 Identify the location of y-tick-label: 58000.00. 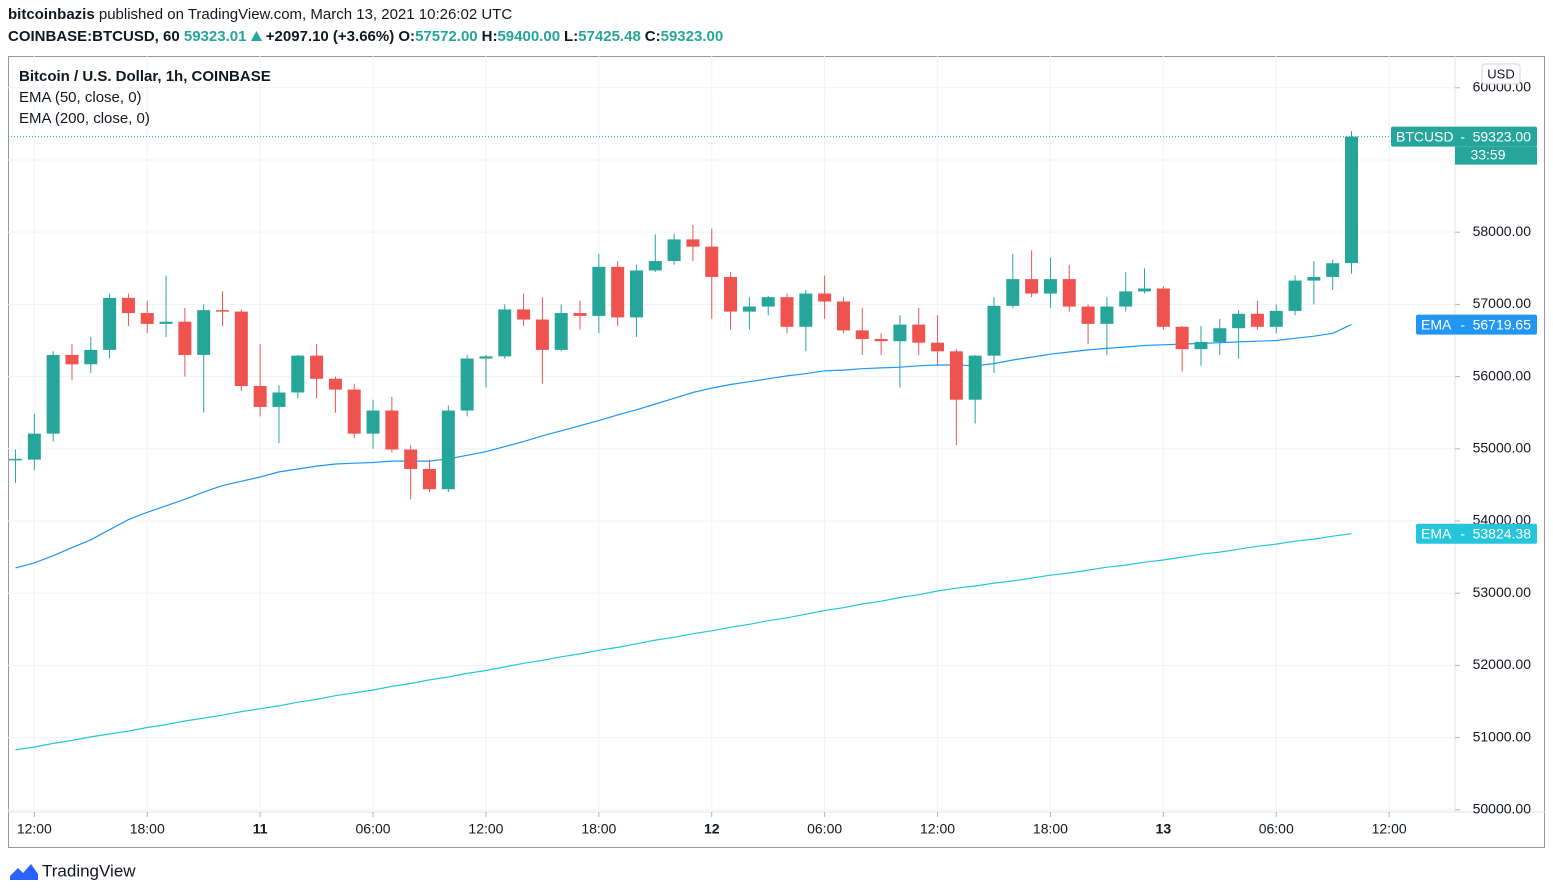
(1502, 231).